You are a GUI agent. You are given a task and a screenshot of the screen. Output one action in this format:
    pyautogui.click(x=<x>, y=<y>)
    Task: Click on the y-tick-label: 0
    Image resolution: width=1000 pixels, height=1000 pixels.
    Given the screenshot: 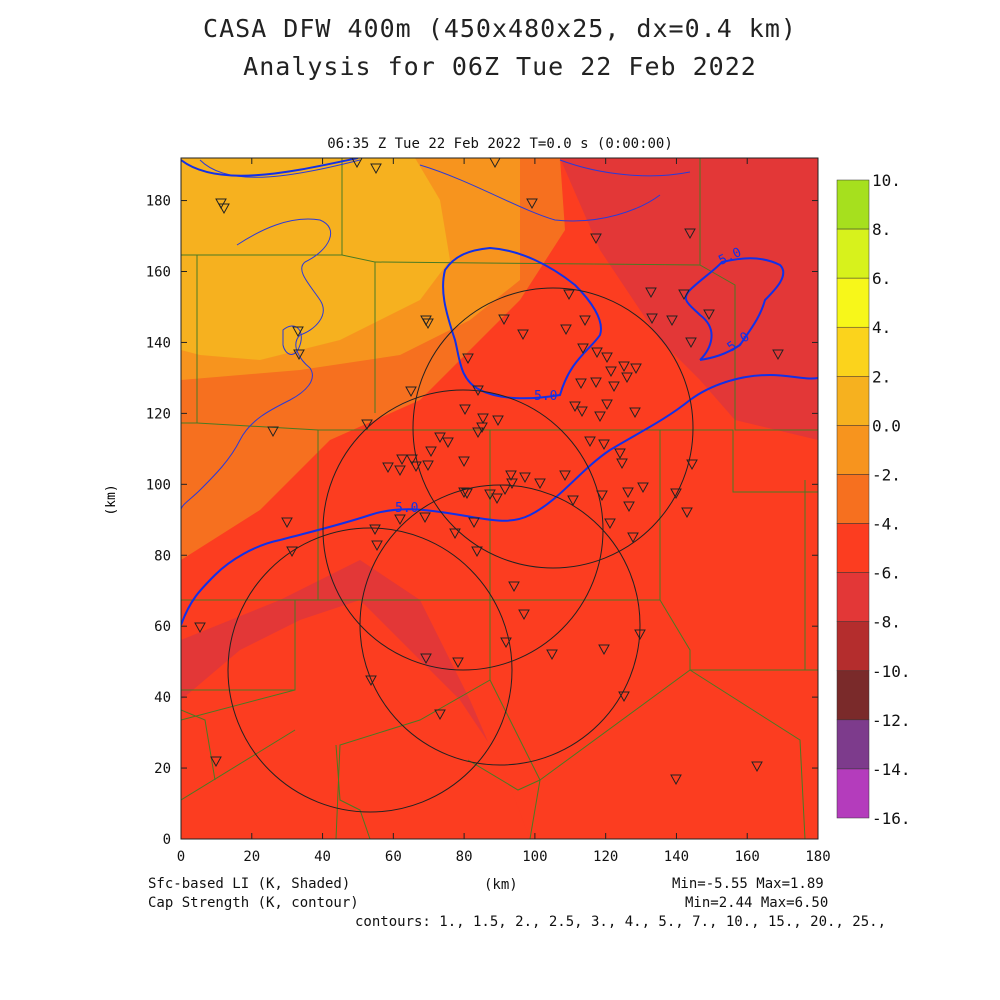 What is the action you would take?
    pyautogui.click(x=167, y=840)
    